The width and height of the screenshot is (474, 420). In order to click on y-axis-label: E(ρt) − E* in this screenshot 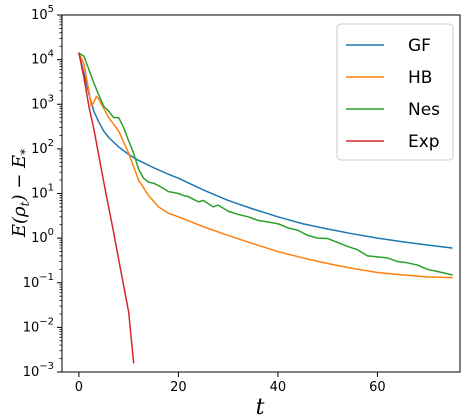, I will do `click(20, 193)`.